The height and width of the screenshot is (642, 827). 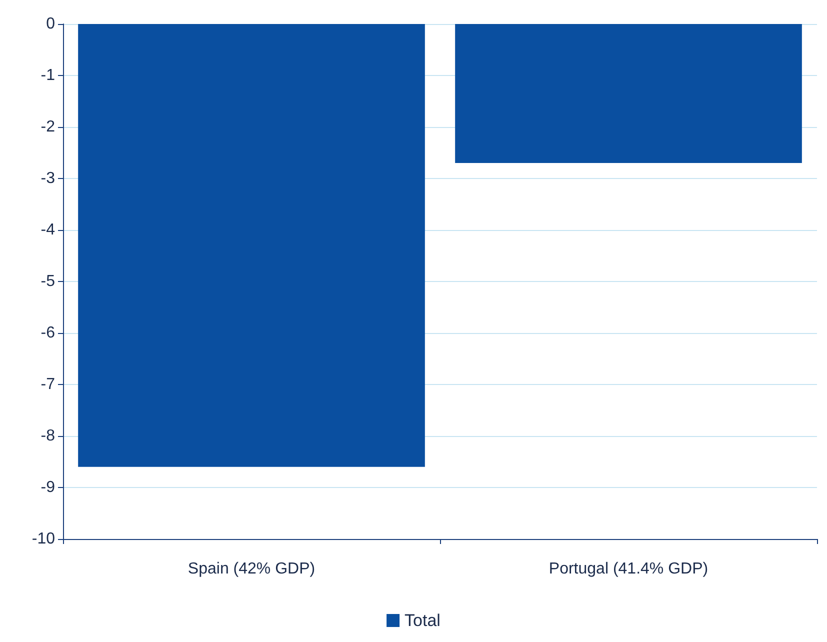 I want to click on x-tick-label: Portugal (41.4% GDP), so click(x=628, y=569).